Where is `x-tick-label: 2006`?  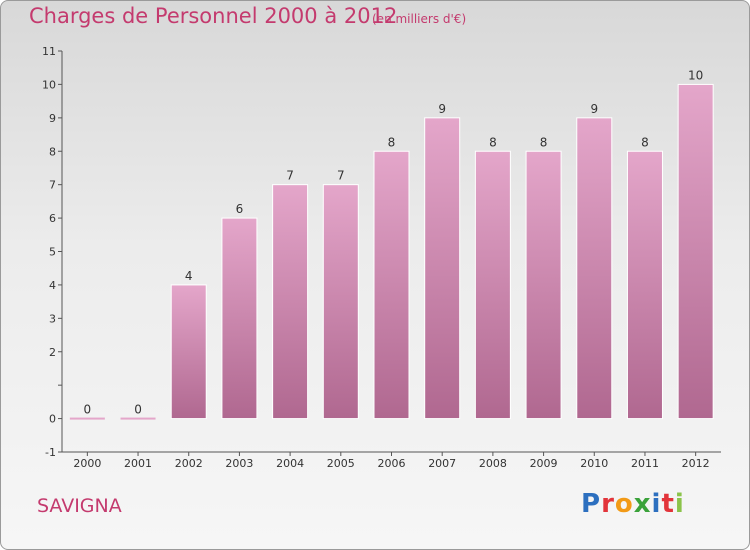 x-tick-label: 2006 is located at coordinates (392, 463).